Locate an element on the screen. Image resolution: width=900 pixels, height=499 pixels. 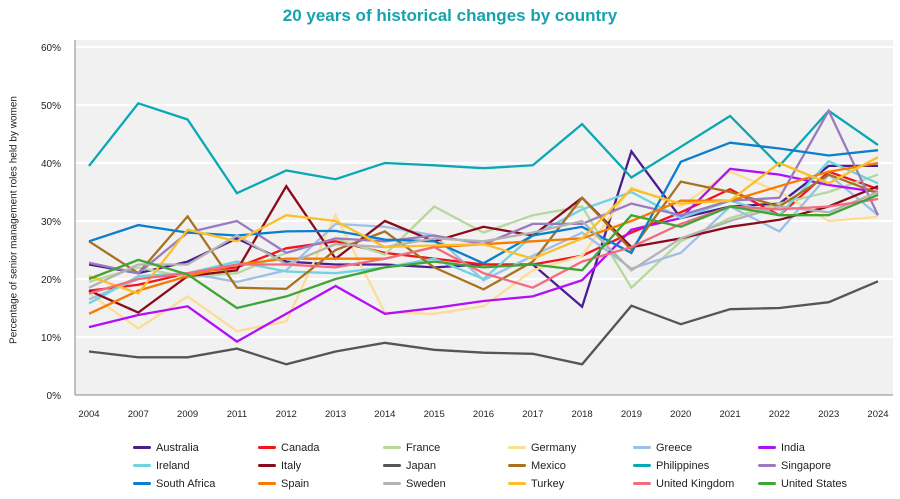
x-tick-label: 2004 is located at coordinates (88, 414).